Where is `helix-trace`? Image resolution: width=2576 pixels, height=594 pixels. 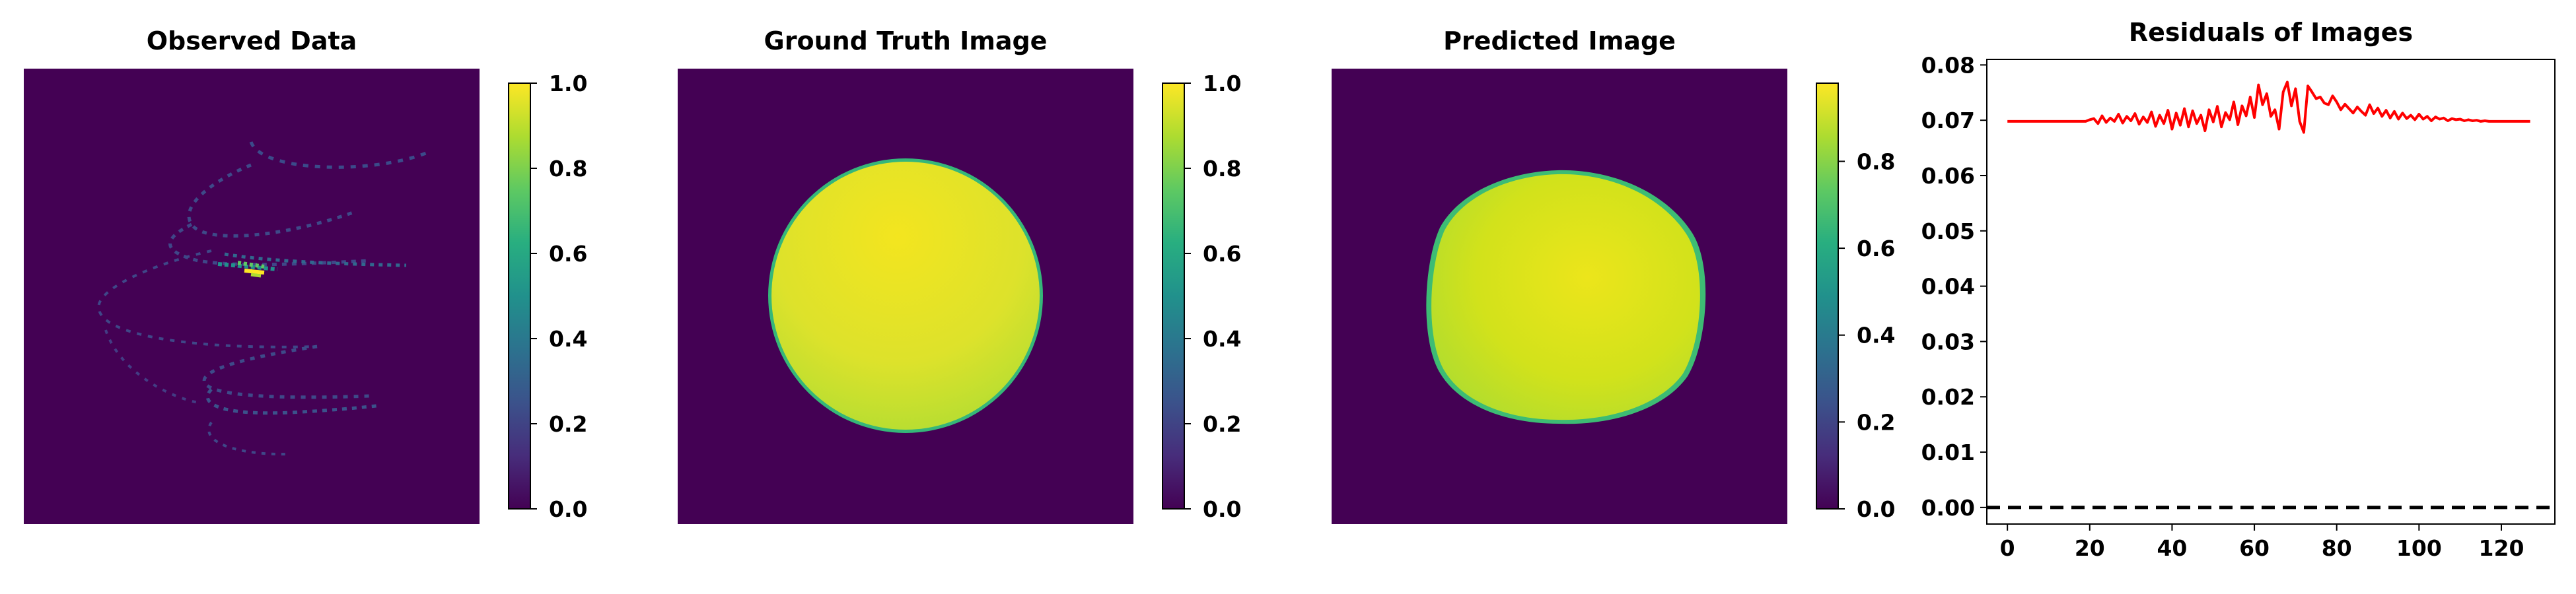
helix-trace is located at coordinates (262, 298).